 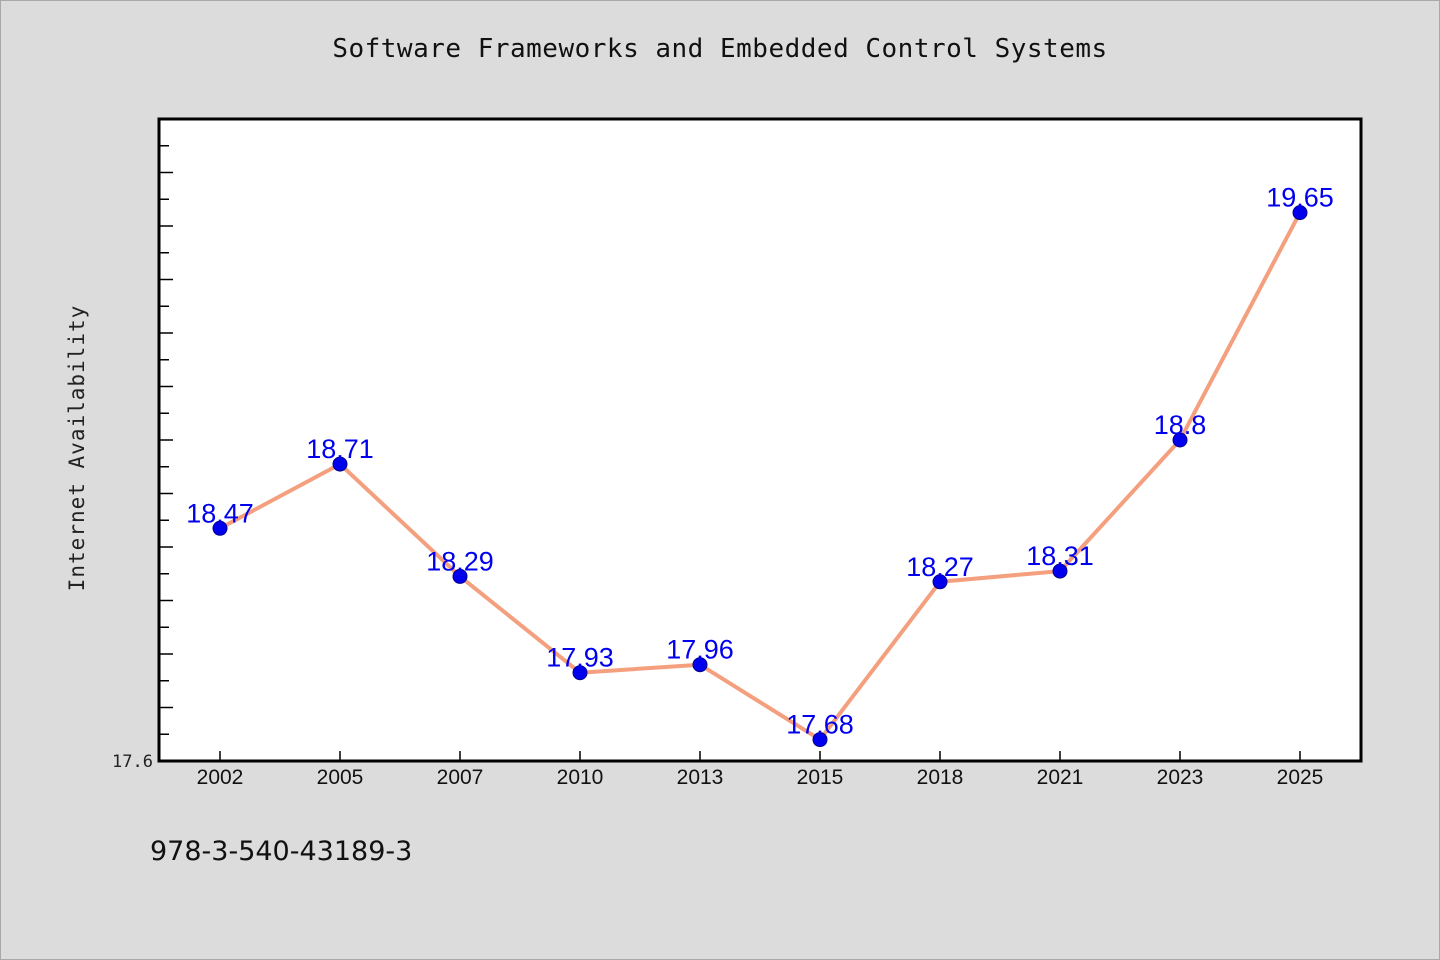 I want to click on x-tick-label: 2005, so click(x=340, y=777).